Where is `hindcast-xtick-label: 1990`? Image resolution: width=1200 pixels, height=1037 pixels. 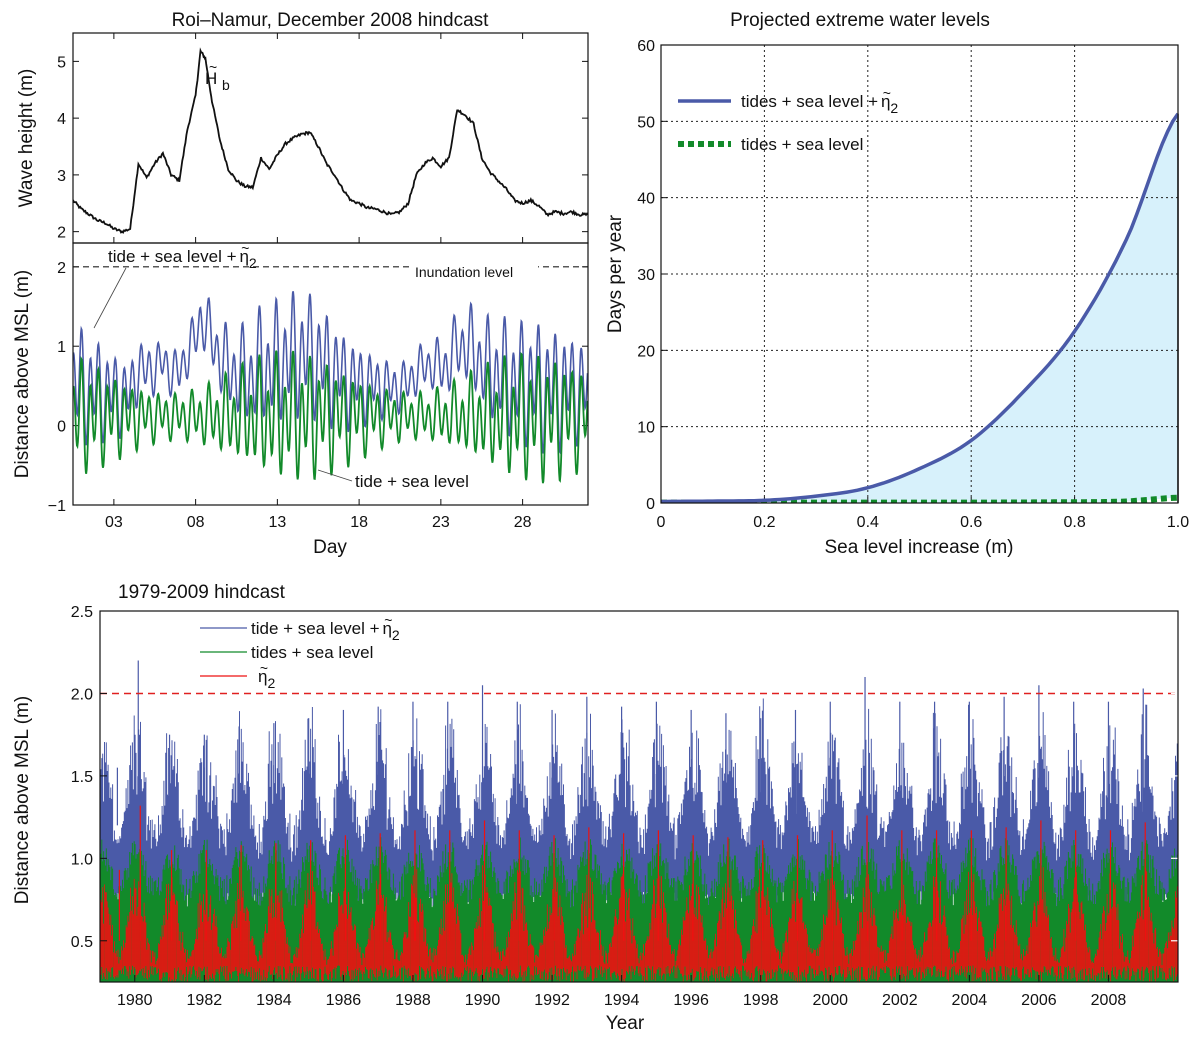 hindcast-xtick-label: 1990 is located at coordinates (483, 1000).